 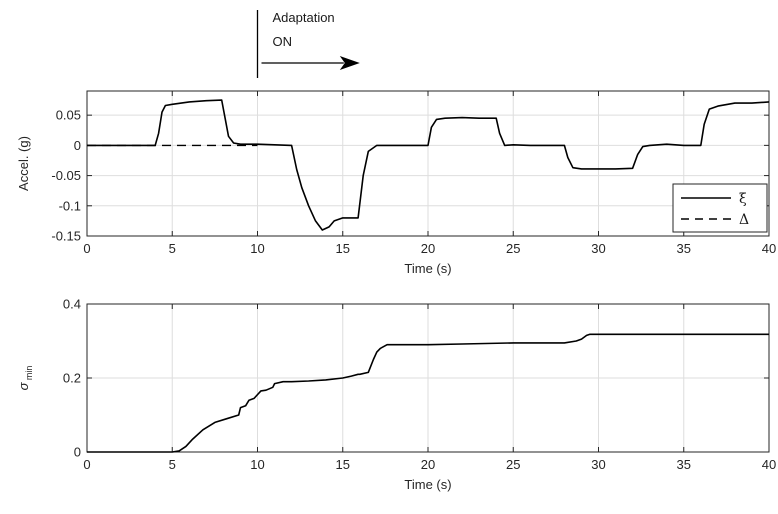 I want to click on annotation-line-1: Adaptation, so click(x=304, y=17).